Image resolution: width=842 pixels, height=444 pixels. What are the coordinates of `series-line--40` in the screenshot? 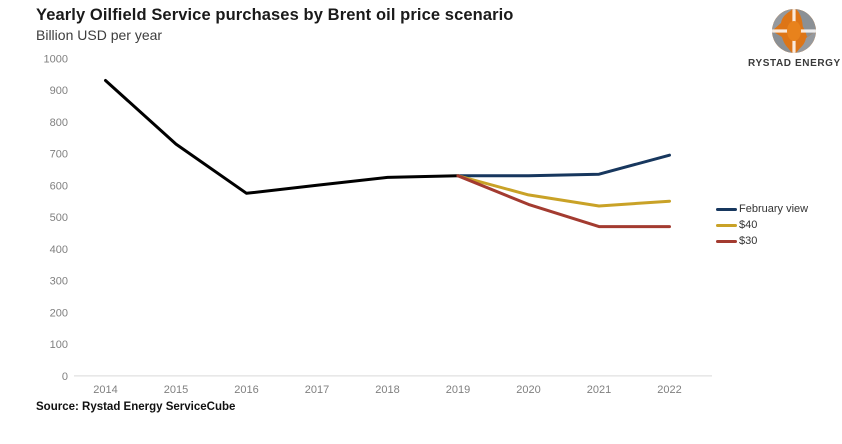 It's located at (563, 191).